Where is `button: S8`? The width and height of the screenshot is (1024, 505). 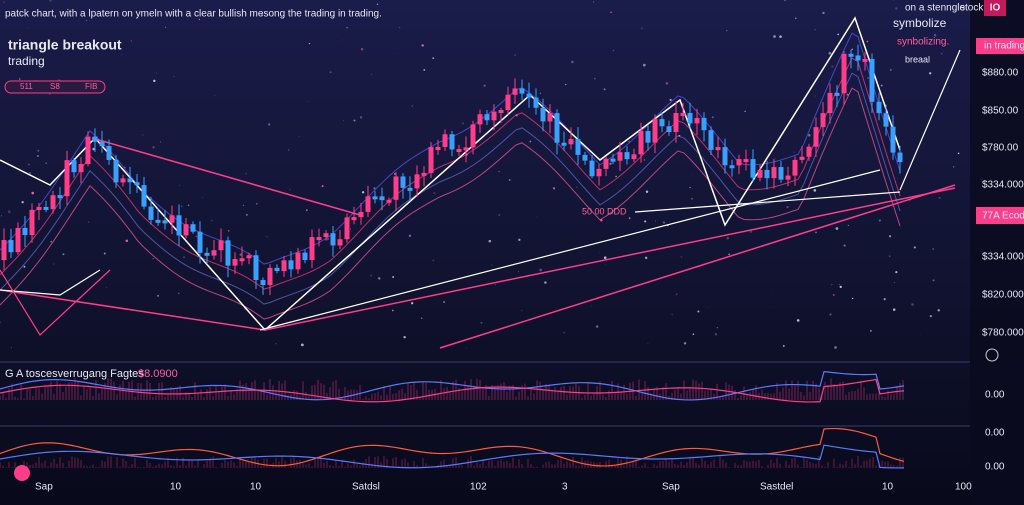 button: S8 is located at coordinates (55, 86).